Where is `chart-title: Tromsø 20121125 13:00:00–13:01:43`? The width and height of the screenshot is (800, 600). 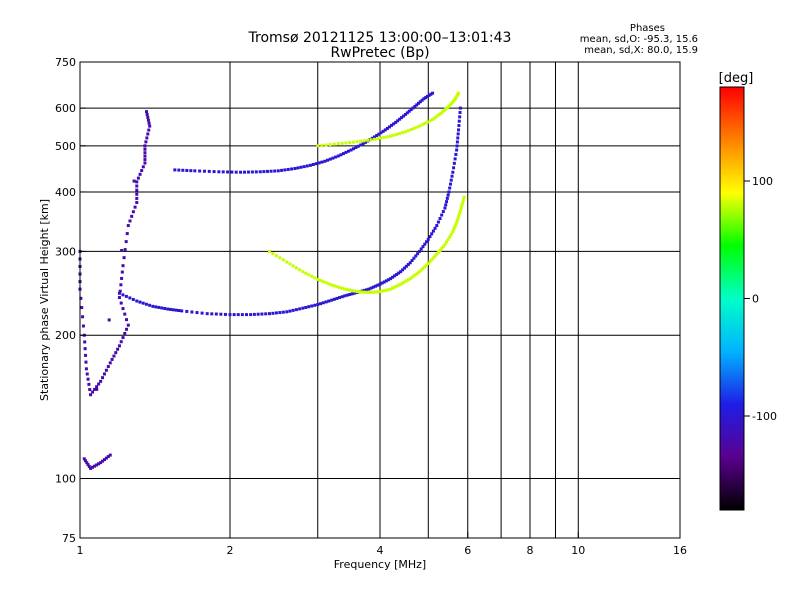 chart-title: Tromsø 20121125 13:00:00–13:01:43 is located at coordinates (380, 38).